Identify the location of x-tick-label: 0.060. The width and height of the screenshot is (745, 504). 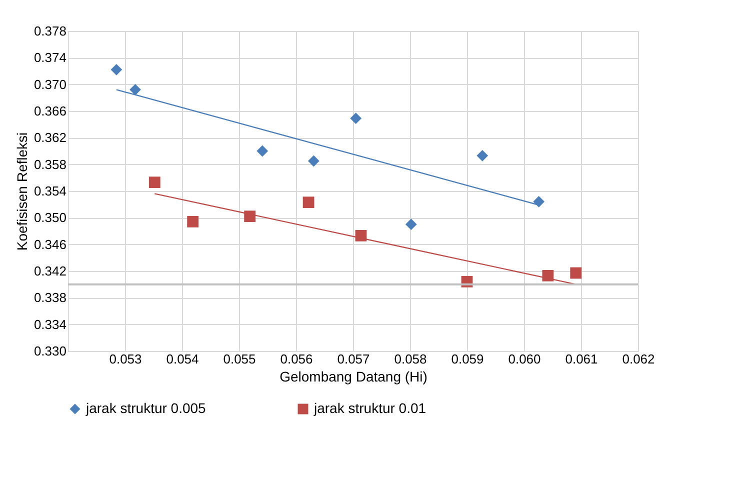
(524, 359).